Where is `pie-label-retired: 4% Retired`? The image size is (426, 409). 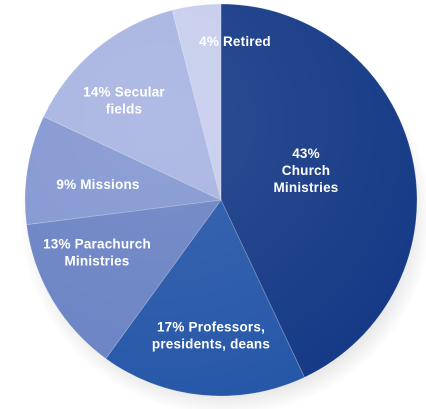 pie-label-retired: 4% Retired is located at coordinates (235, 41).